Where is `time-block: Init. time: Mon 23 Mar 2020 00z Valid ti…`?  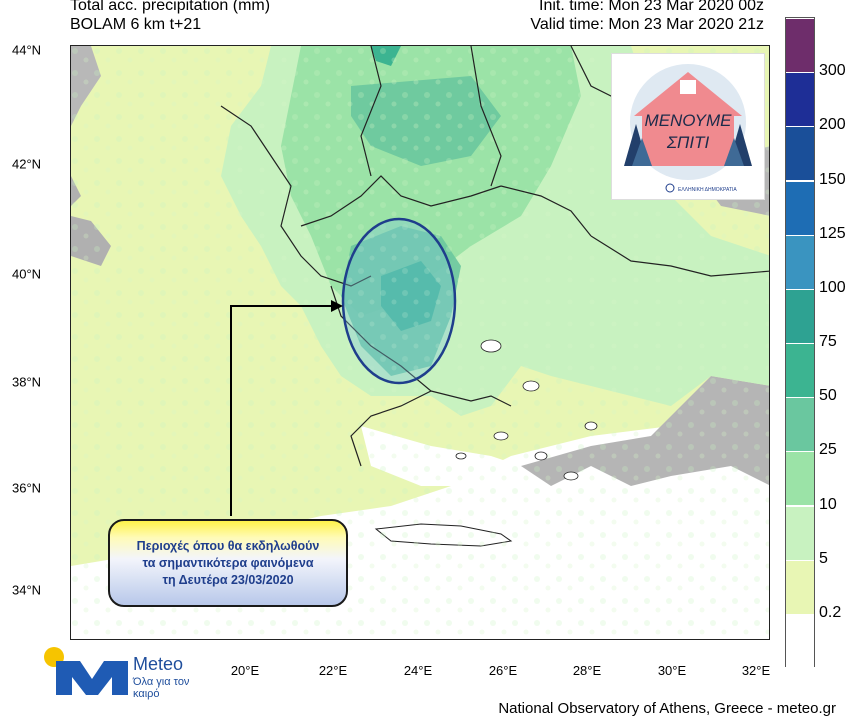
time-block: Init. time: Mon 23 Mar 2020 00z Valid ti… is located at coordinates (647, 17).